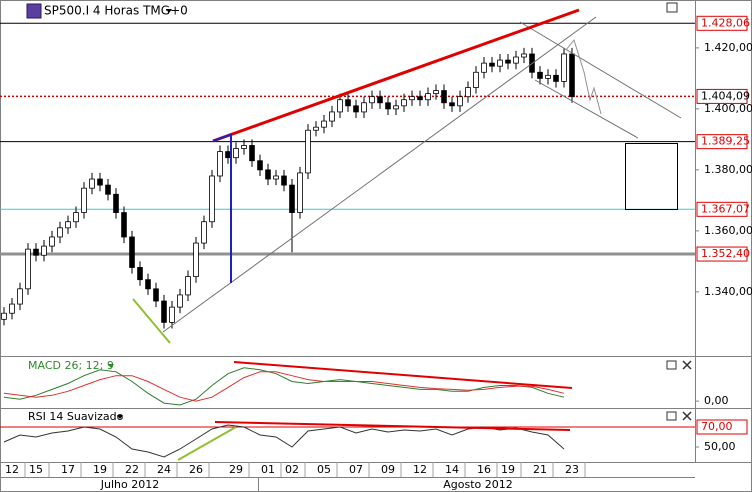 This screenshot has width=752, height=492. Describe the element at coordinates (725, 208) in the screenshot. I see `level-label: 1.367,07` at that location.